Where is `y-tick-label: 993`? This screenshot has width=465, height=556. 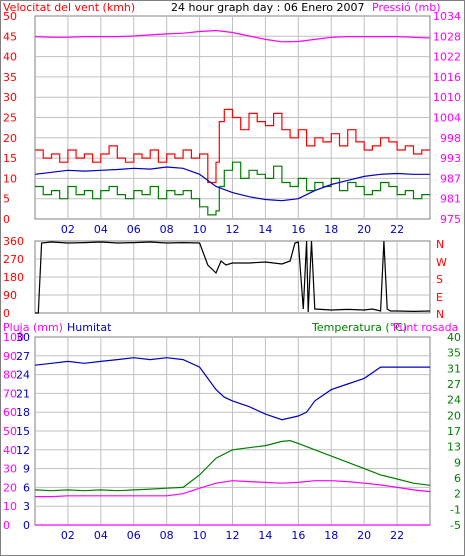 y-tick-label: 993 is located at coordinates (450, 158).